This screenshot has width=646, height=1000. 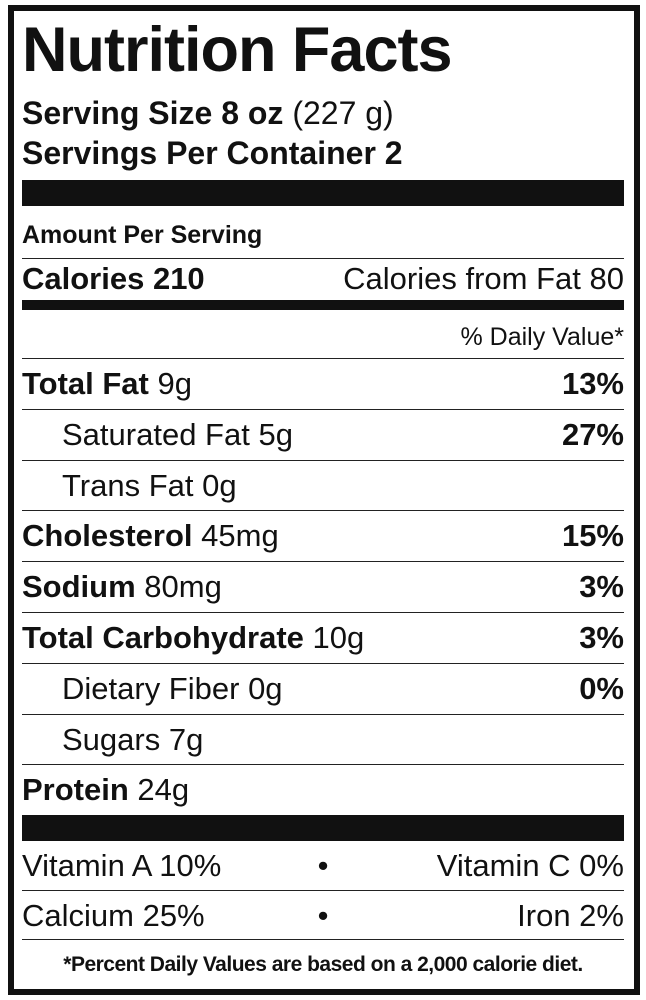 I want to click on daily-value: 0%, so click(x=601, y=688).